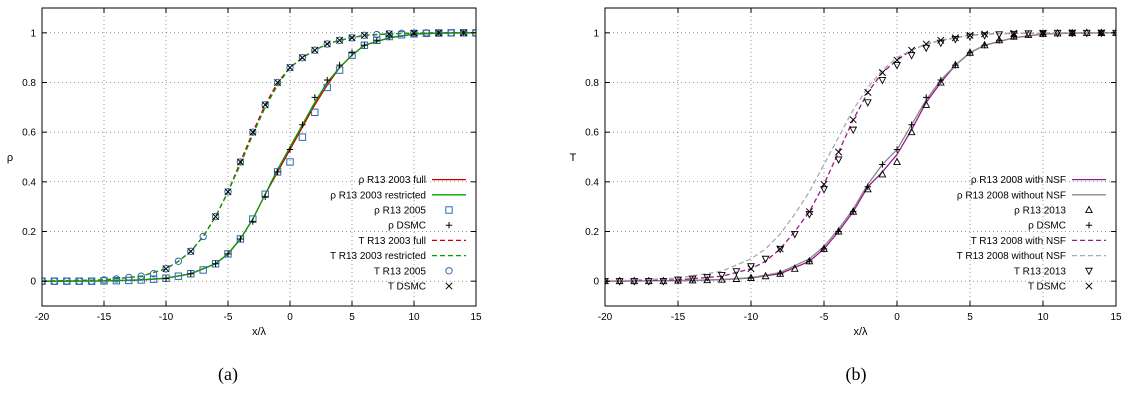 The image size is (1122, 394). What do you see at coordinates (678, 317) in the screenshot?
I see `x-tick-label: -15` at bounding box center [678, 317].